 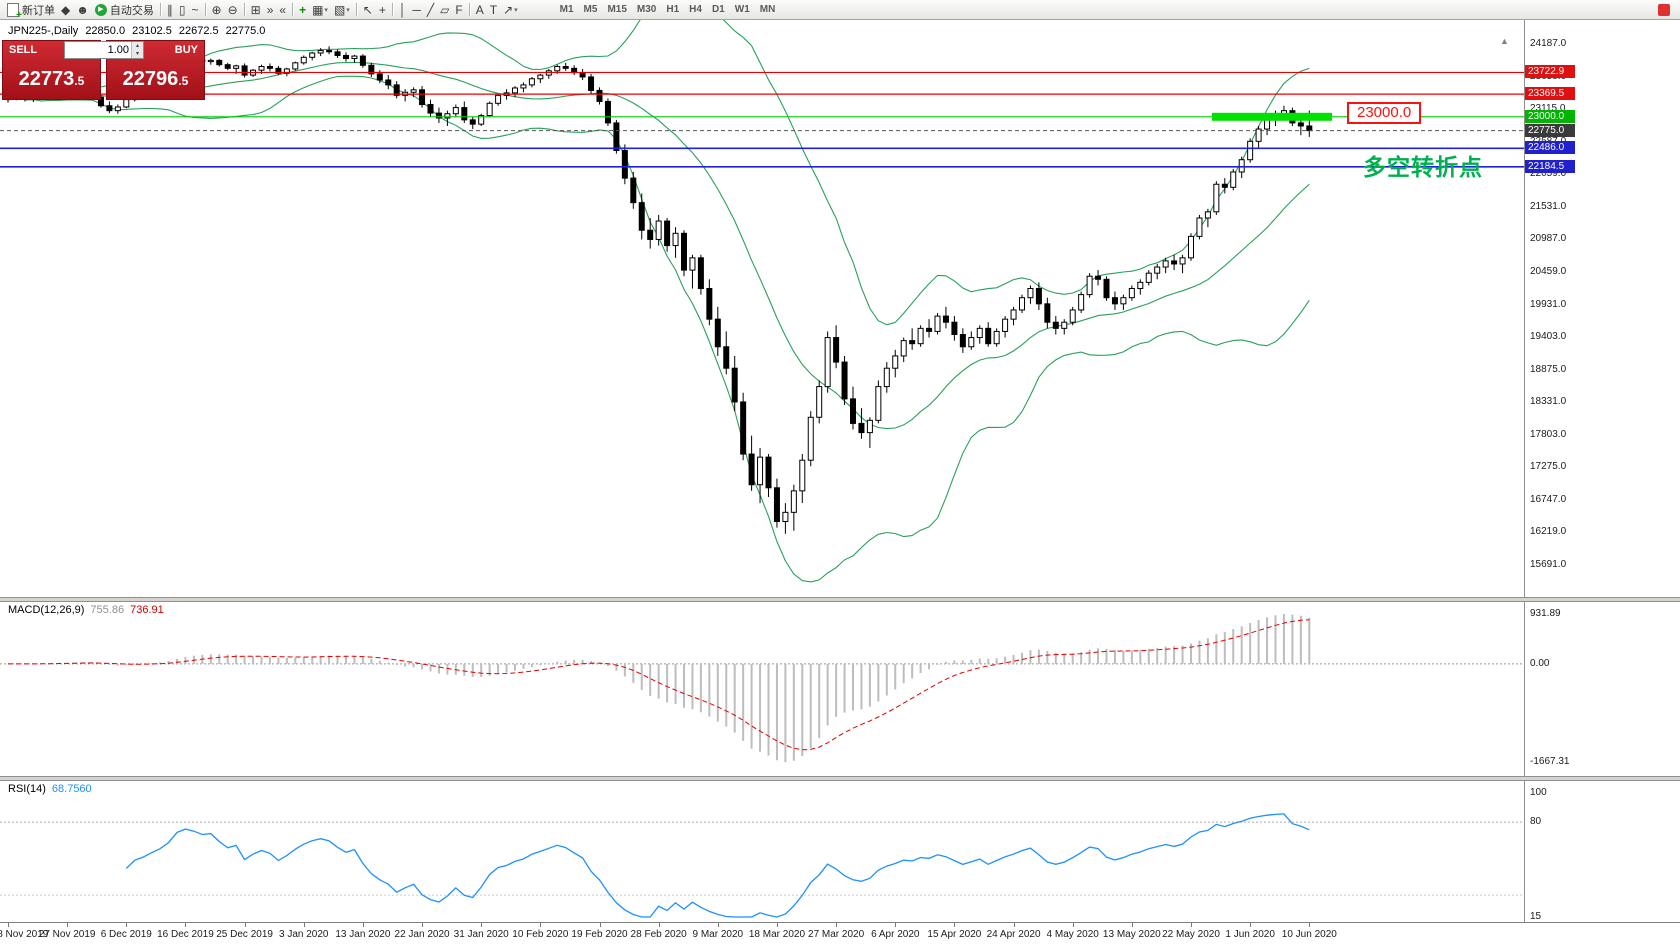 I want to click on arrows-icon: ↗ ▾, so click(x=510, y=10).